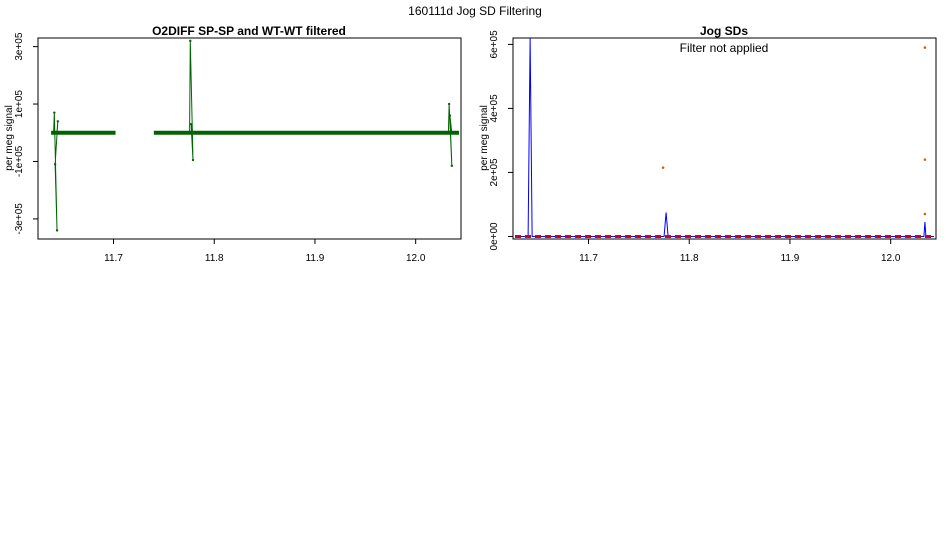  I want to click on right-y-tick-label: 0e+00, so click(494, 236).